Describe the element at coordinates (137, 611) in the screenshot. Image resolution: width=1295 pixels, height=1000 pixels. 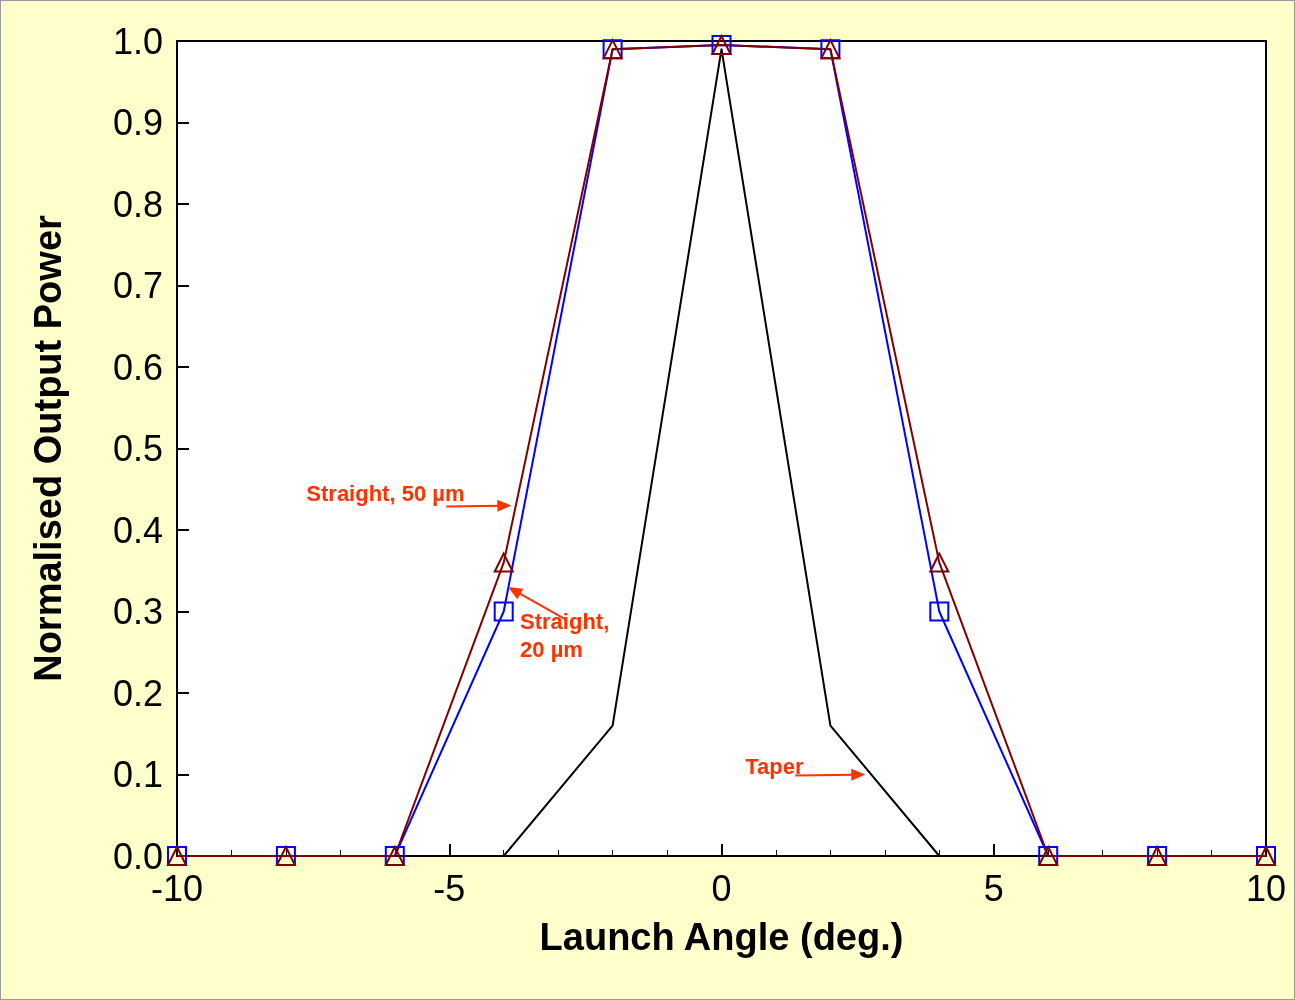
I see `y-tick-label: 0.3` at that location.